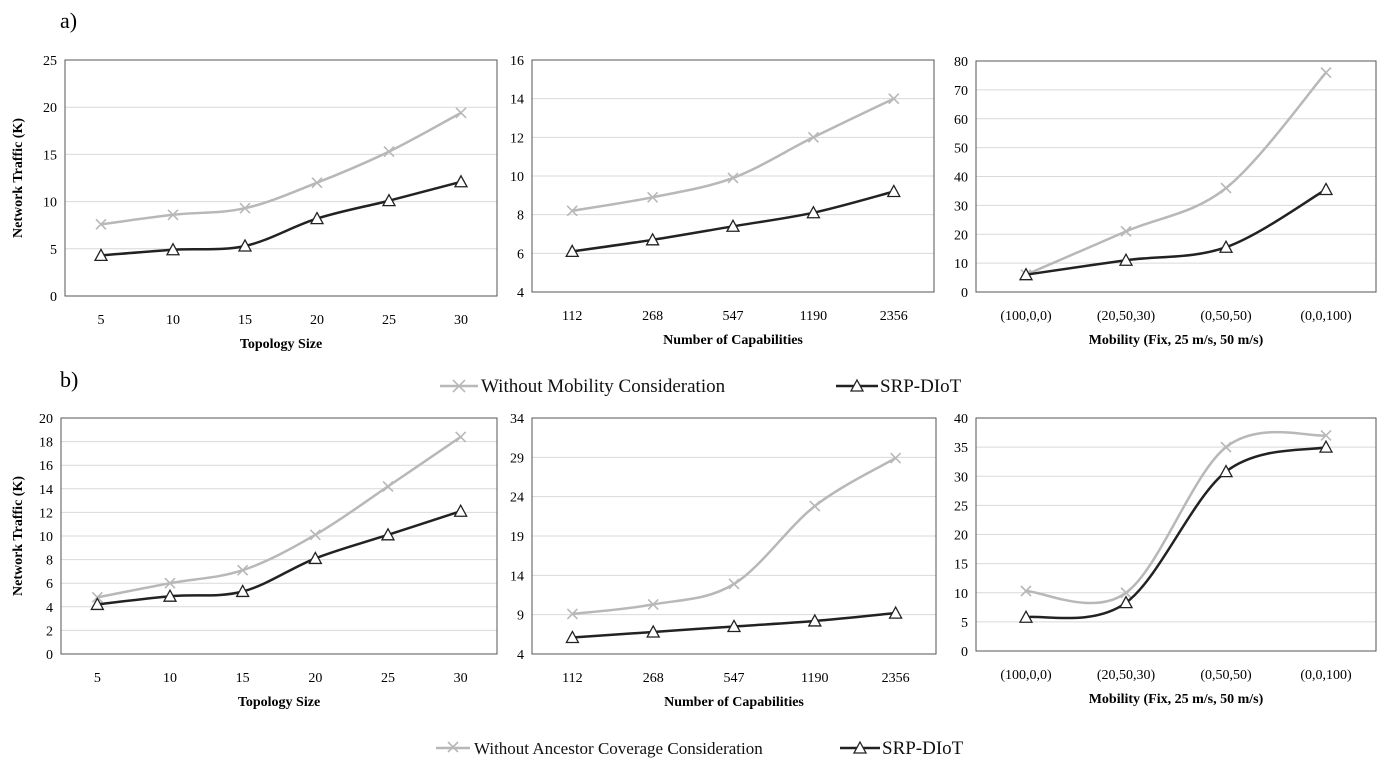 The width and height of the screenshot is (1384, 759). What do you see at coordinates (520, 216) in the screenshot?
I see `y-tick-label: 8` at bounding box center [520, 216].